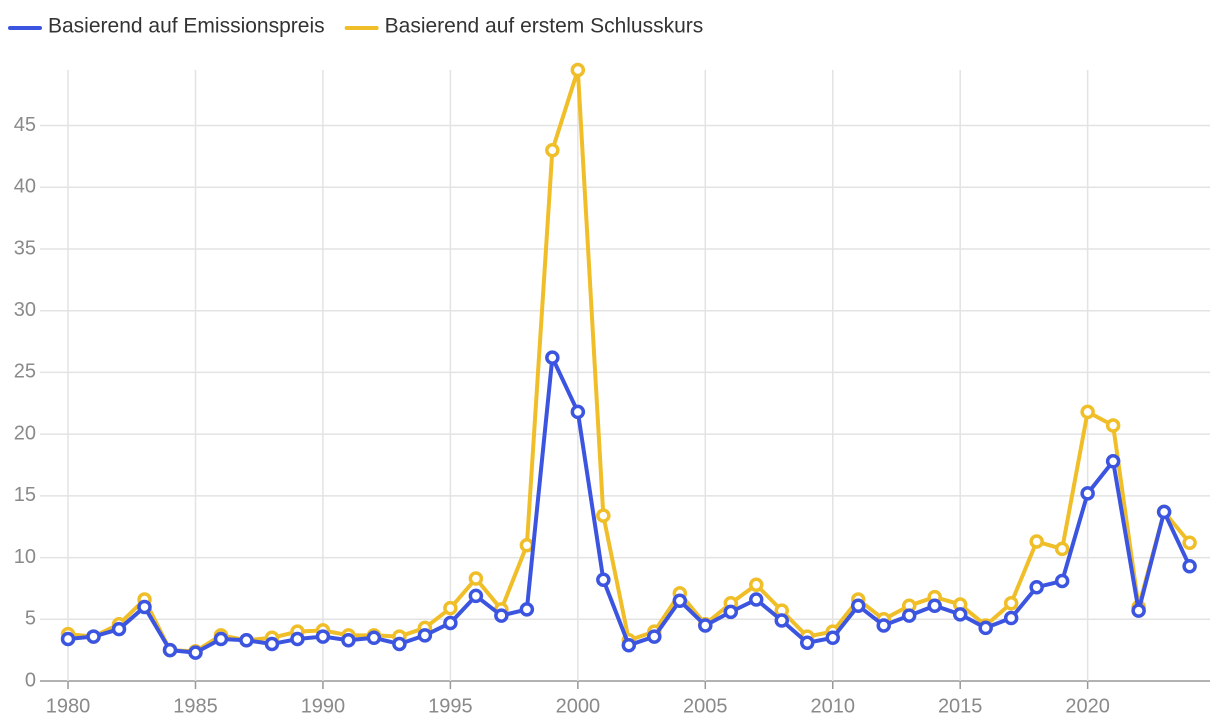 Image resolution: width=1220 pixels, height=726 pixels. I want to click on y-tick-label: 35, so click(25, 248).